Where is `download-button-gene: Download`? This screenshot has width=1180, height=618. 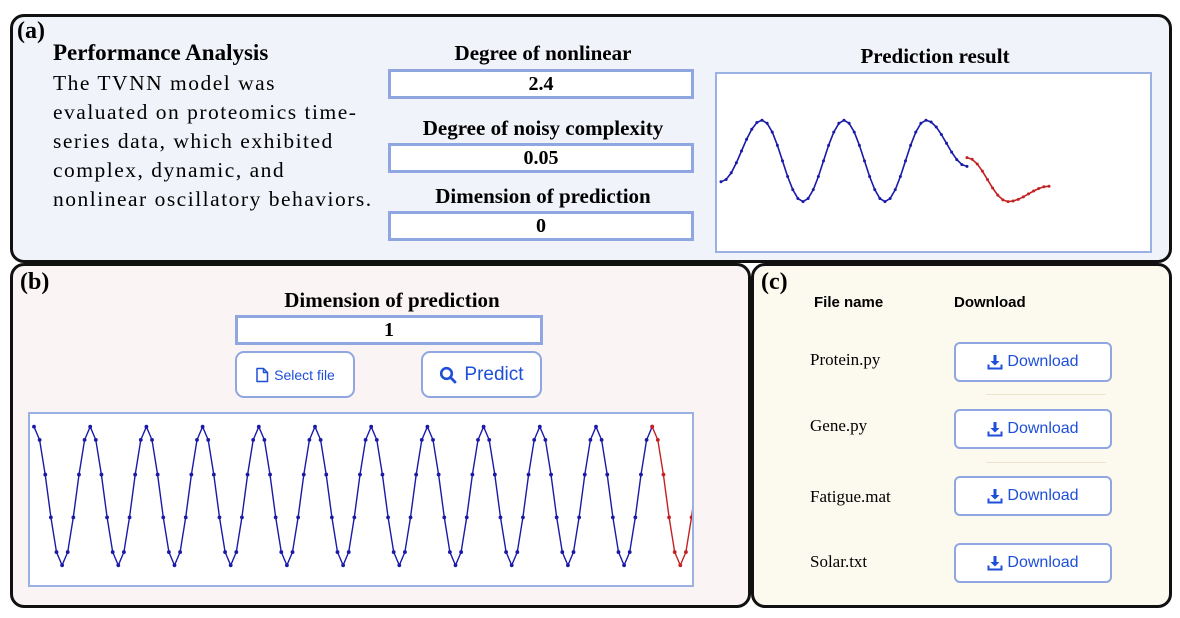 download-button-gene: Download is located at coordinates (1033, 429).